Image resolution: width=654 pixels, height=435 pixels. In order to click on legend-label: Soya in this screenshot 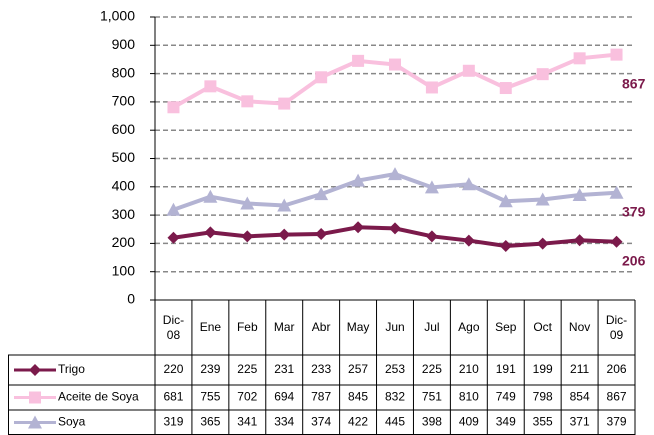, I will do `click(72, 422)`.